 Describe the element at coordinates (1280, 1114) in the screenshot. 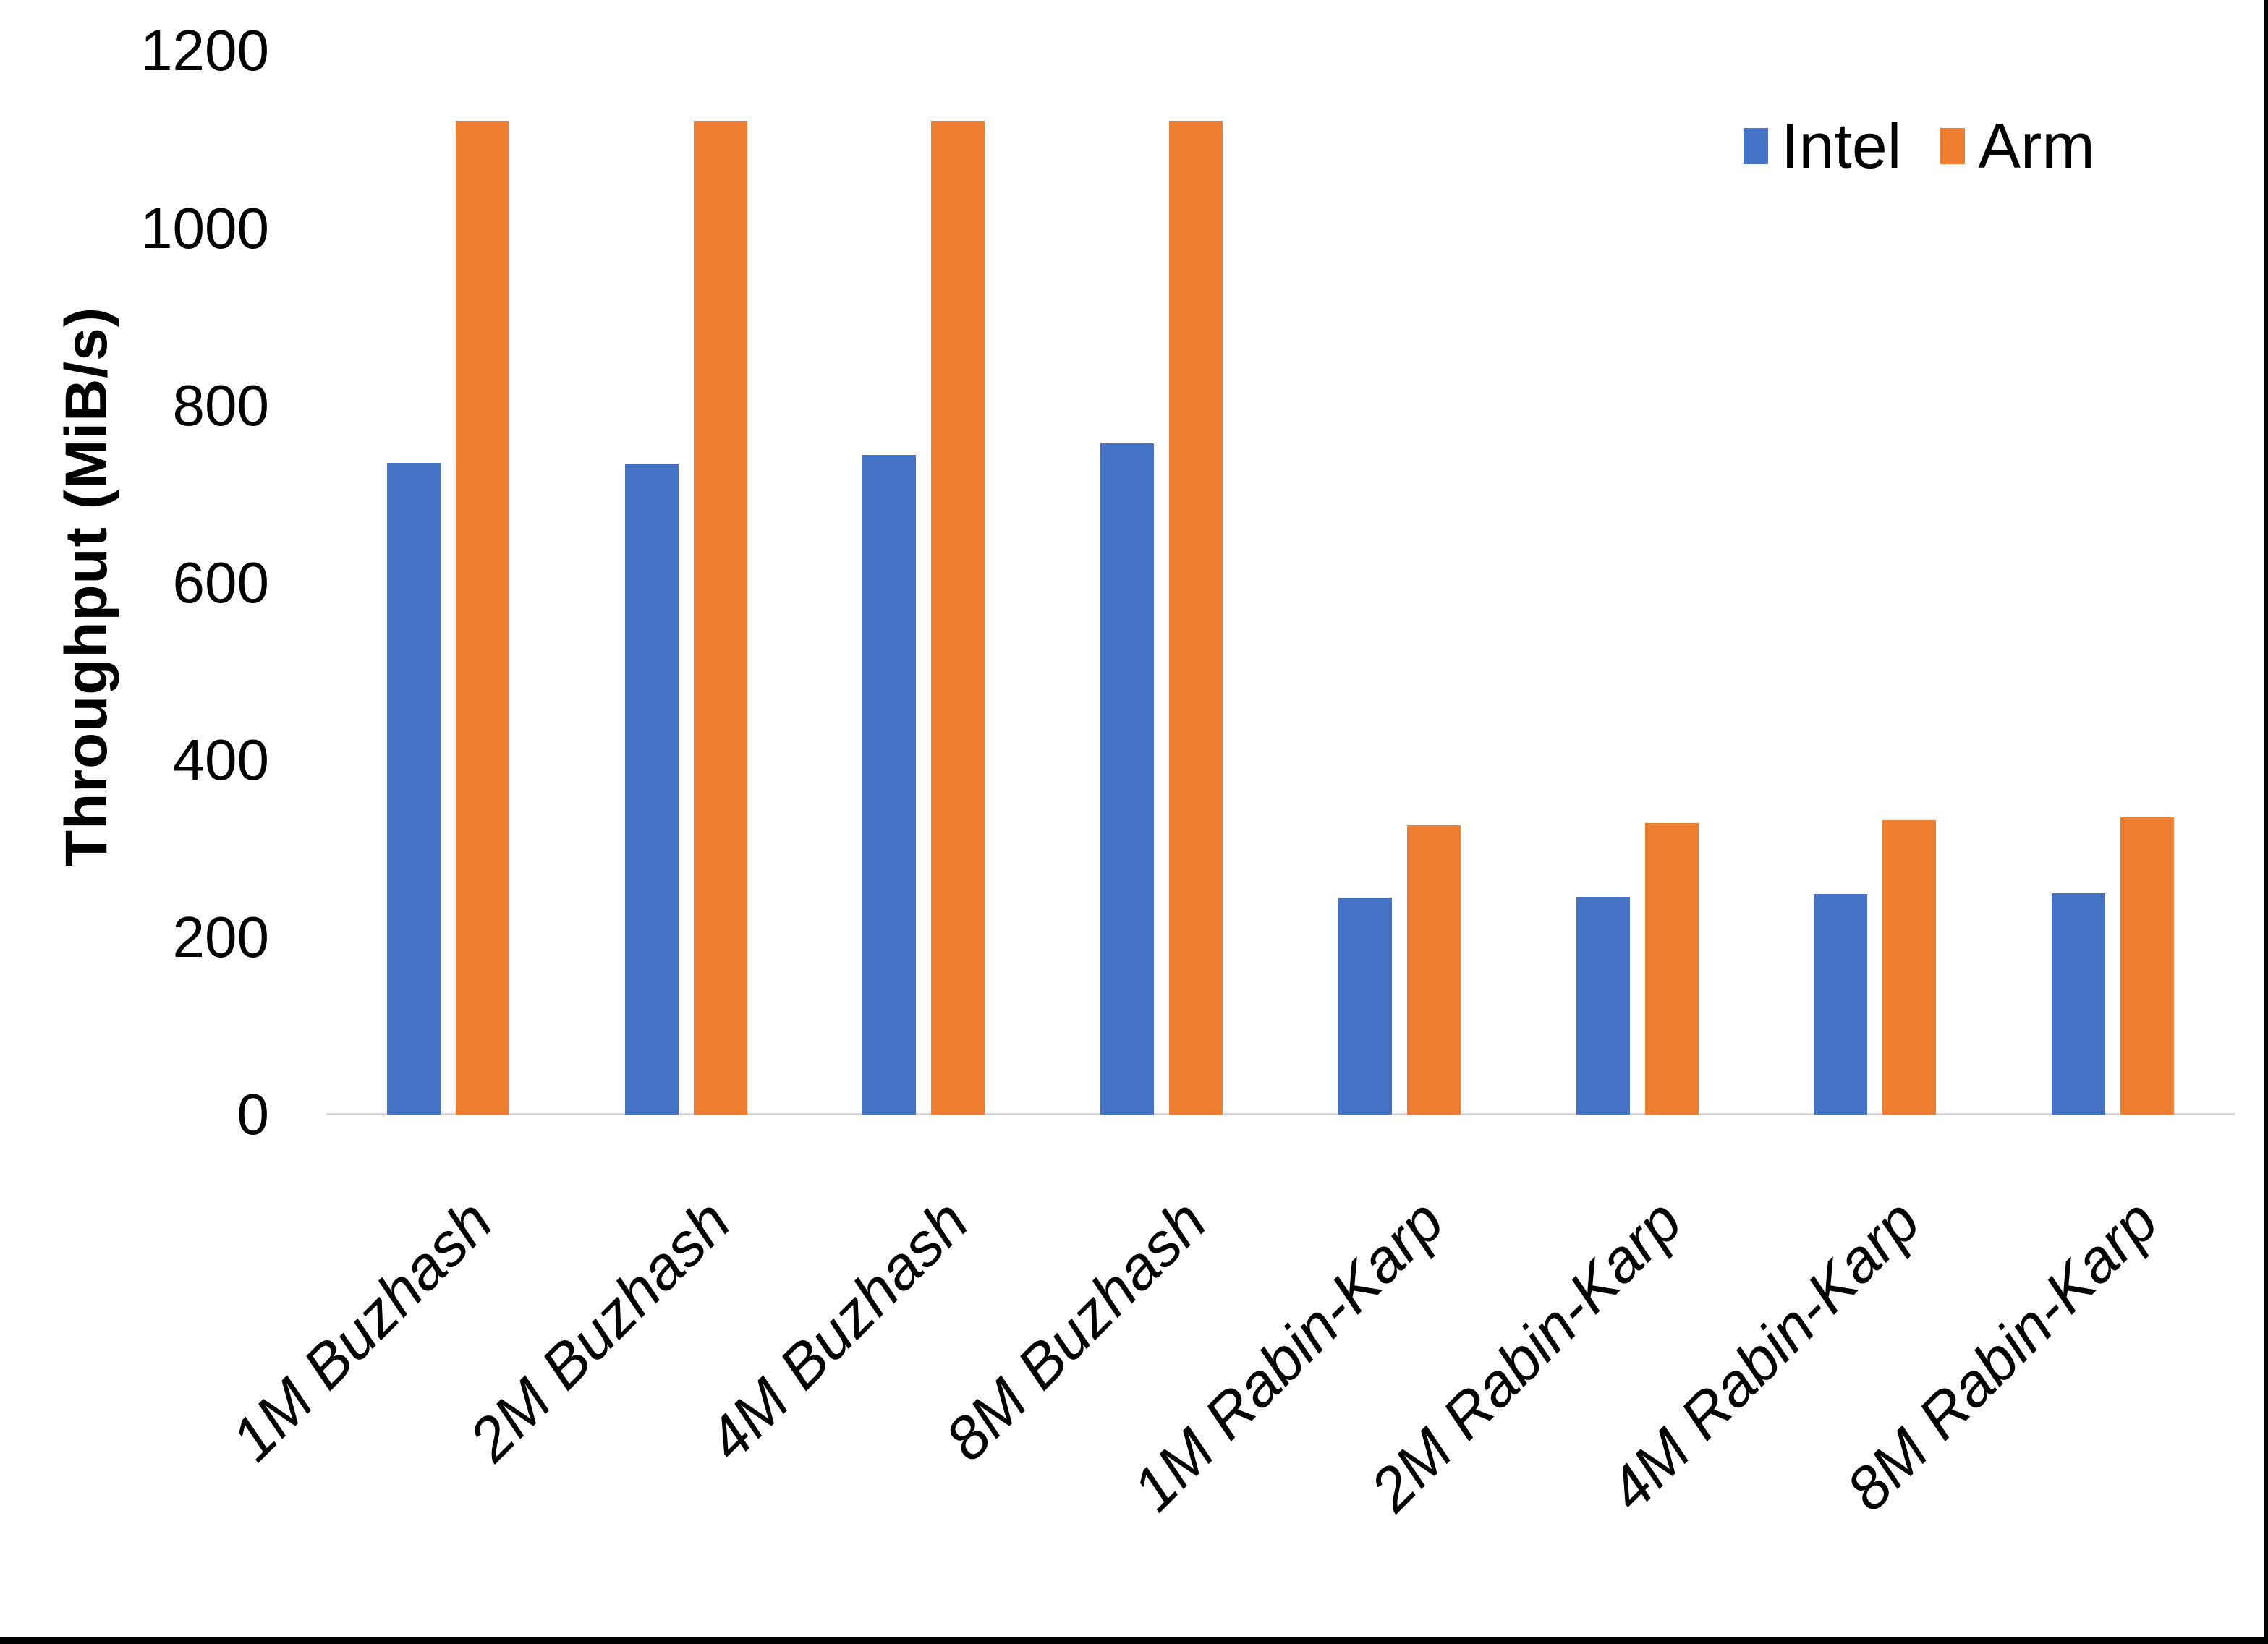

I see `x-axis-line` at that location.